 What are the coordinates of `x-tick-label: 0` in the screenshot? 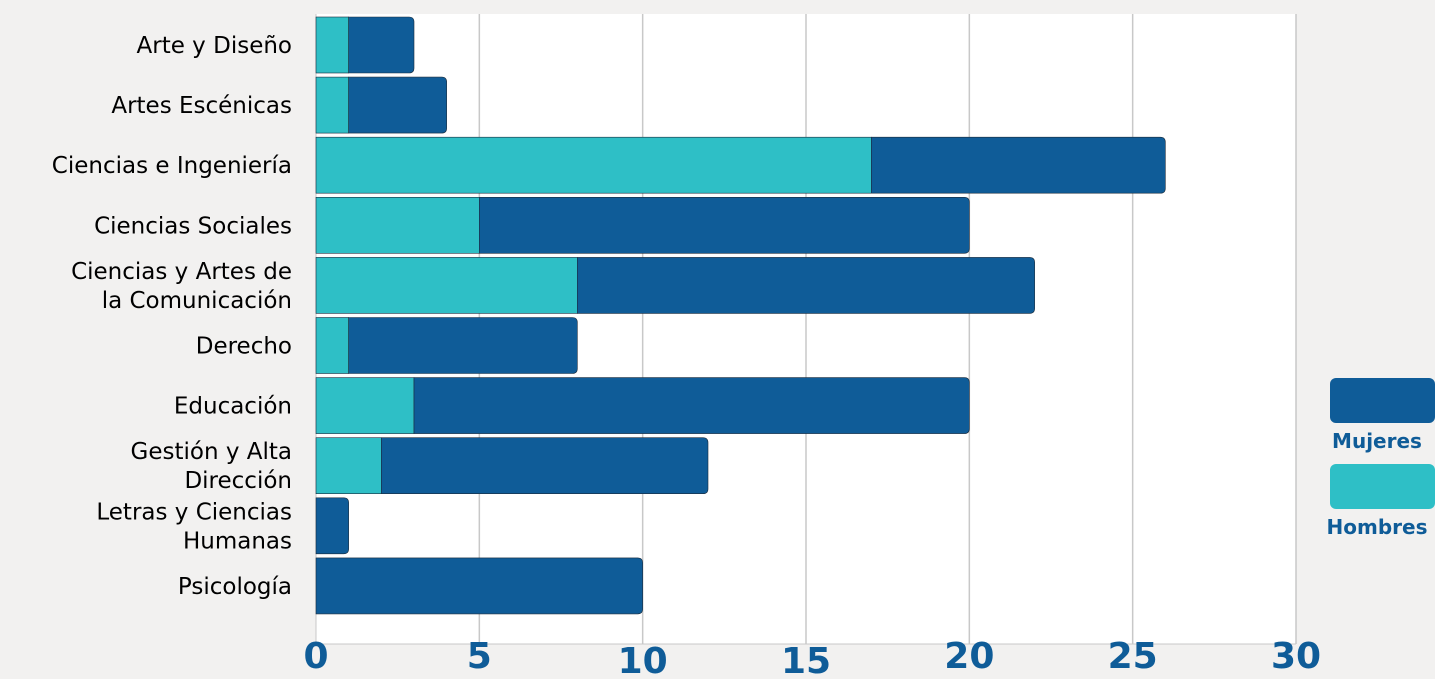 It's located at (315, 656).